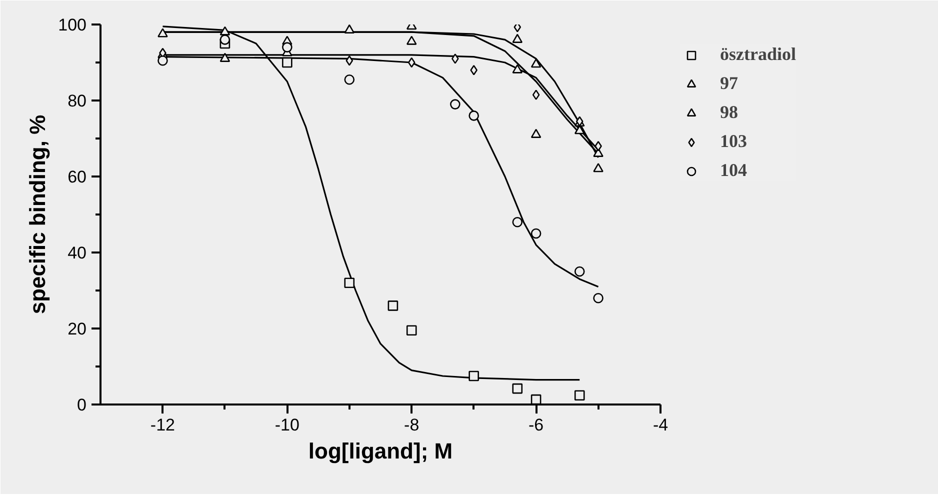 Image resolution: width=938 pixels, height=503 pixels. What do you see at coordinates (77, 101) in the screenshot?
I see `y-tick-label: 80` at bounding box center [77, 101].